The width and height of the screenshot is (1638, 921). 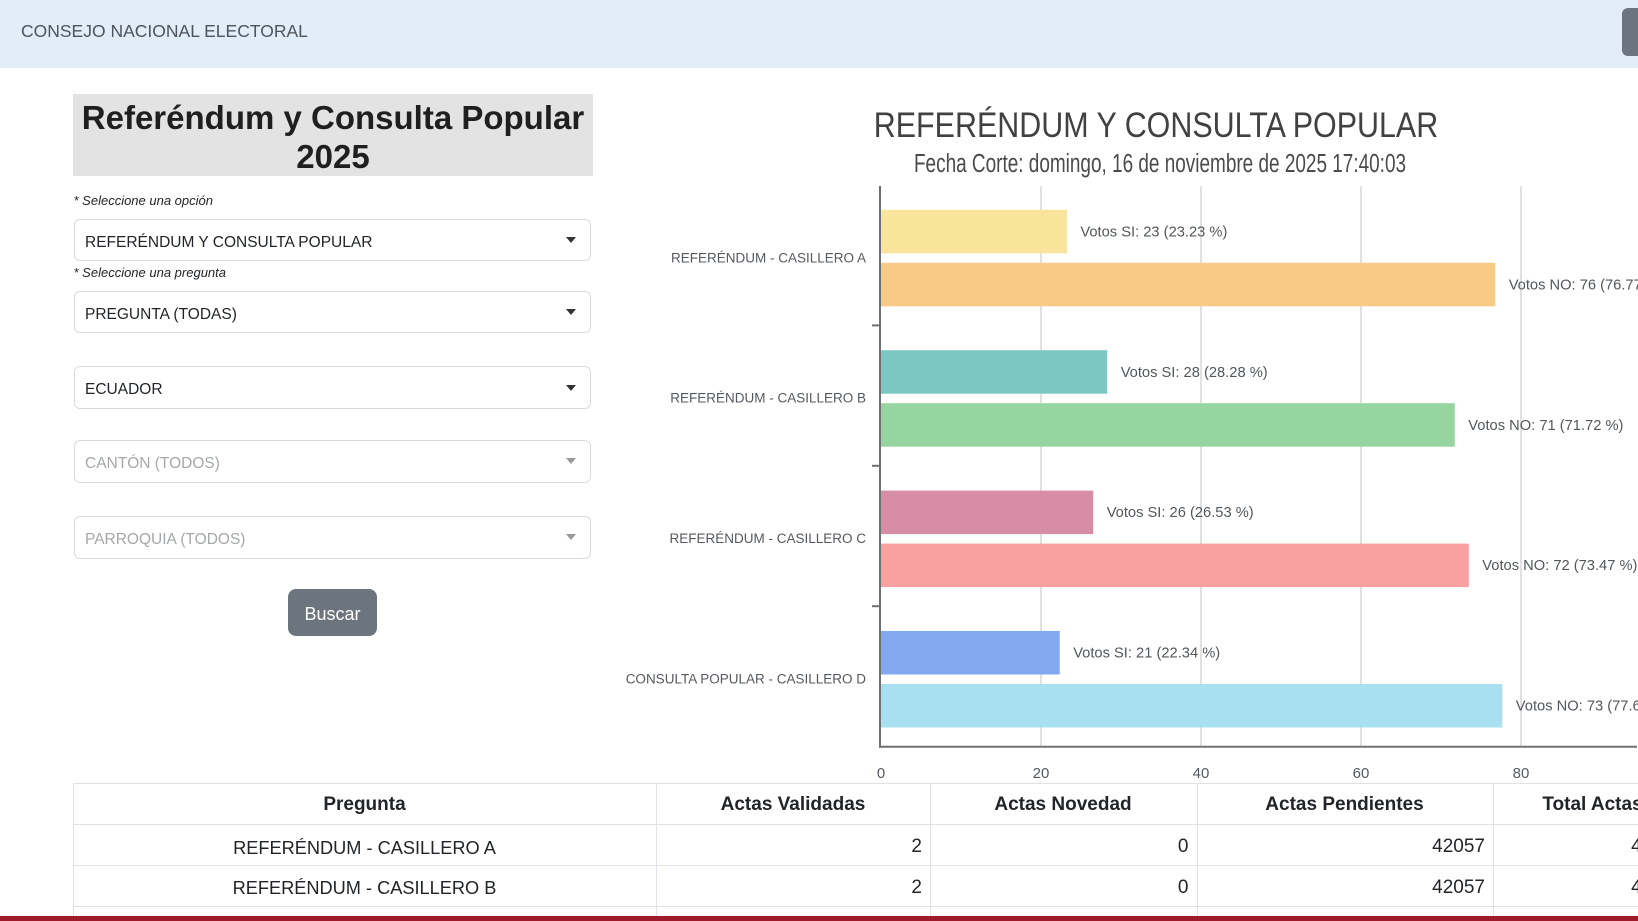 What do you see at coordinates (881, 773) in the screenshot?
I see `svg-text: 0` at bounding box center [881, 773].